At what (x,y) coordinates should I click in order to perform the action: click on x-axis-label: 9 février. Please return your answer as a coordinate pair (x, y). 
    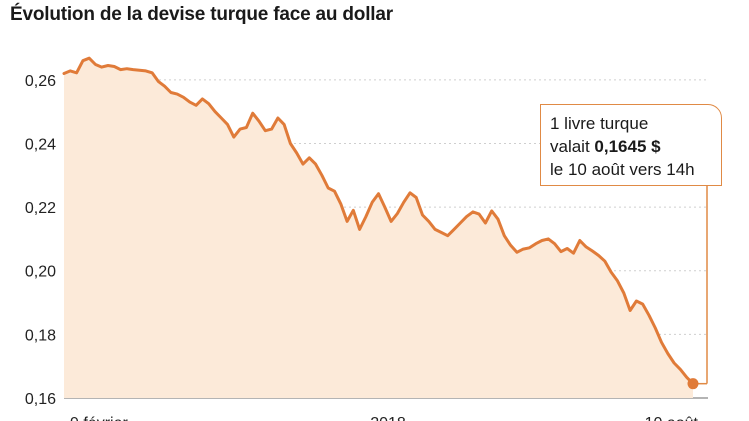
    Looking at the image, I should click on (99, 418).